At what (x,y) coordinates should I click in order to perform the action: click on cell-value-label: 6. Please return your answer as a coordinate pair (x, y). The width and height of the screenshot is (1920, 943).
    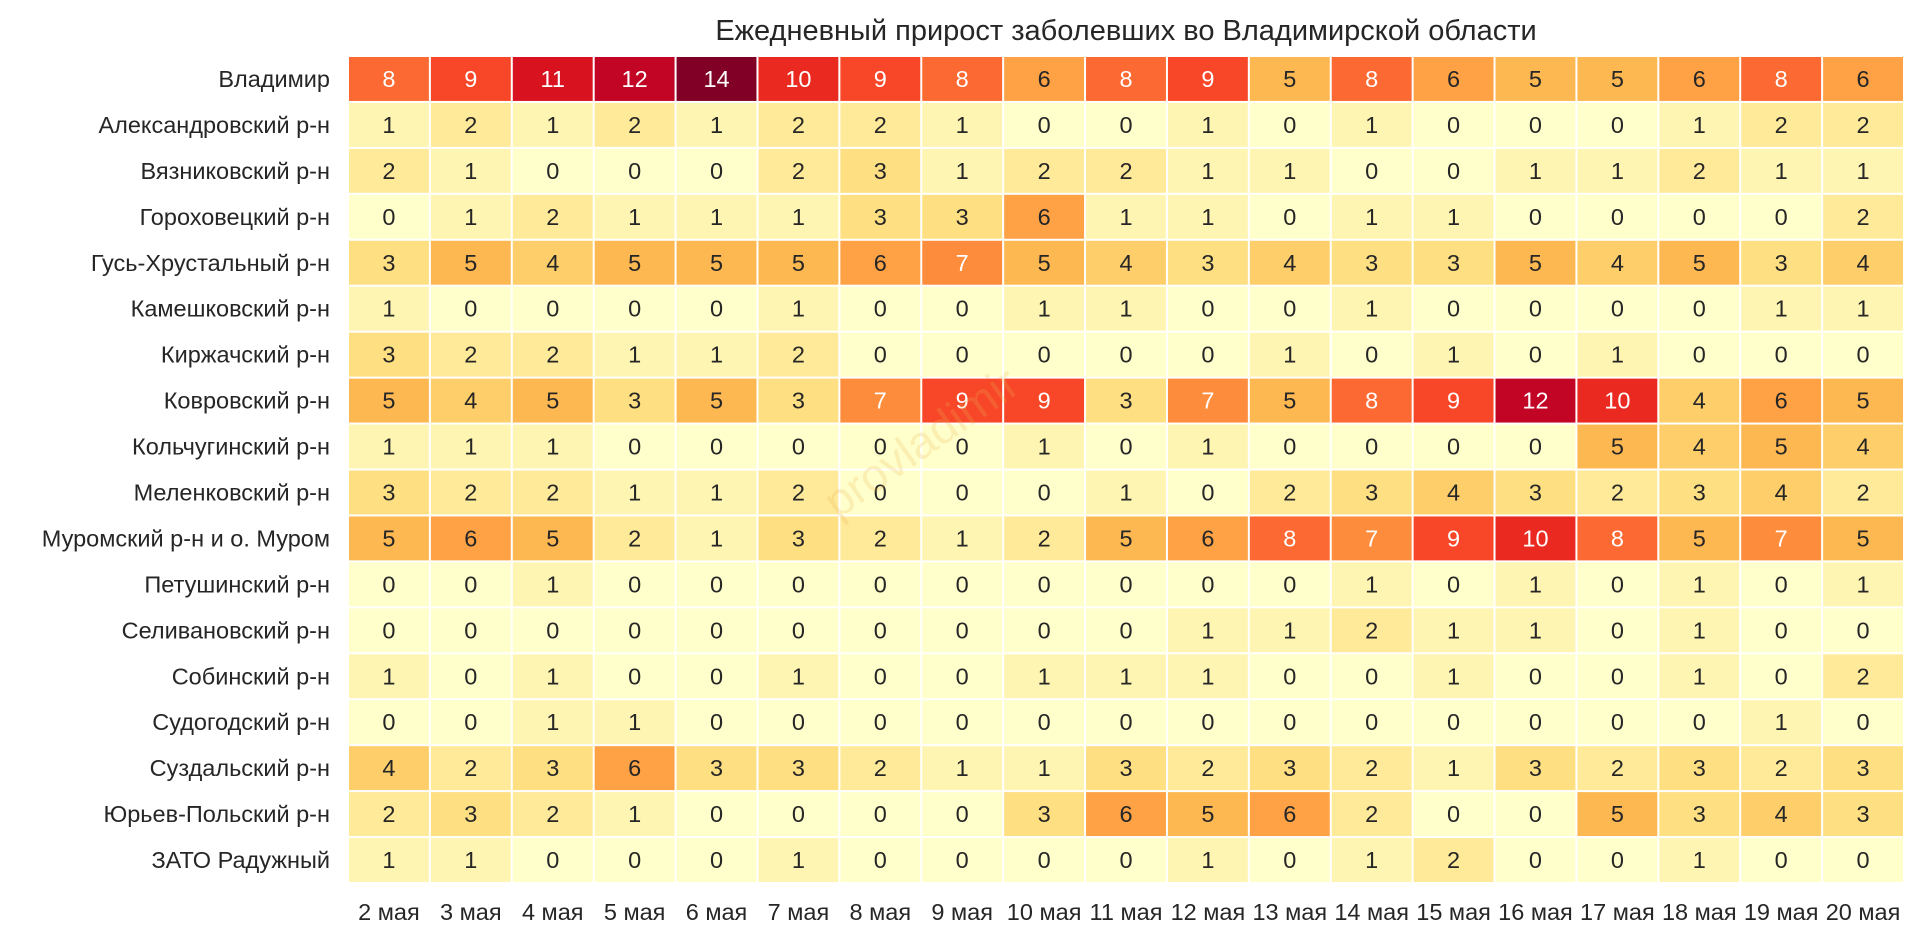
    Looking at the image, I should click on (1699, 79).